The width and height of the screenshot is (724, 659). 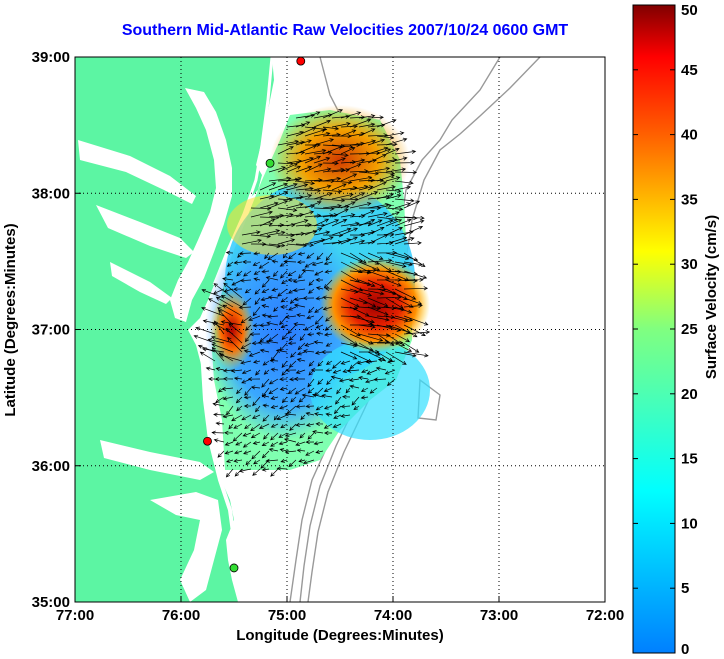 What do you see at coordinates (689, 264) in the screenshot?
I see `colorbar-tick-label: 30` at bounding box center [689, 264].